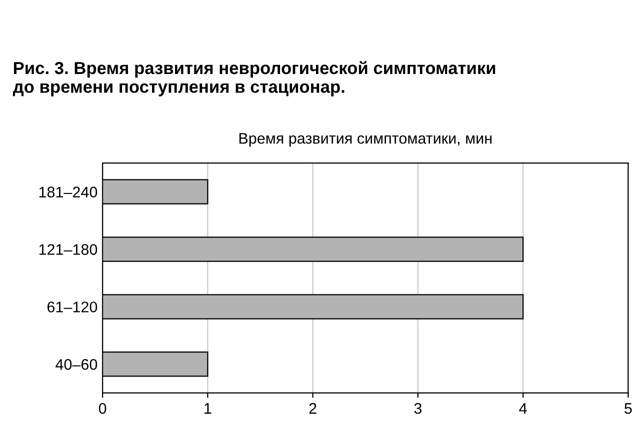 The width and height of the screenshot is (641, 448). I want to click on x-tick-label: 4, so click(523, 408).